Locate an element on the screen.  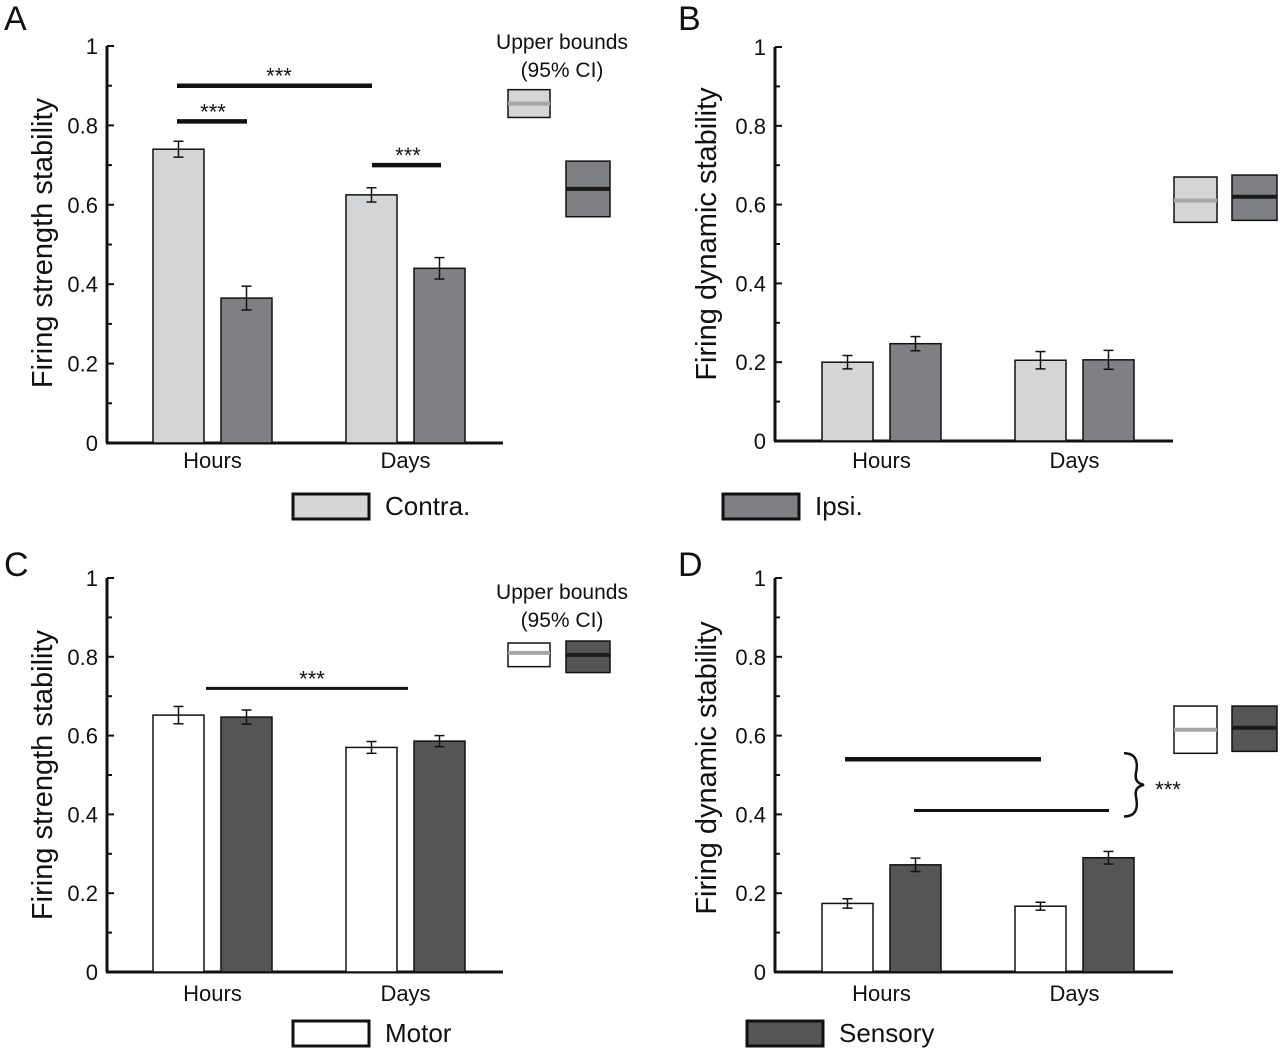
legend-swatch-motor is located at coordinates (331, 1033).